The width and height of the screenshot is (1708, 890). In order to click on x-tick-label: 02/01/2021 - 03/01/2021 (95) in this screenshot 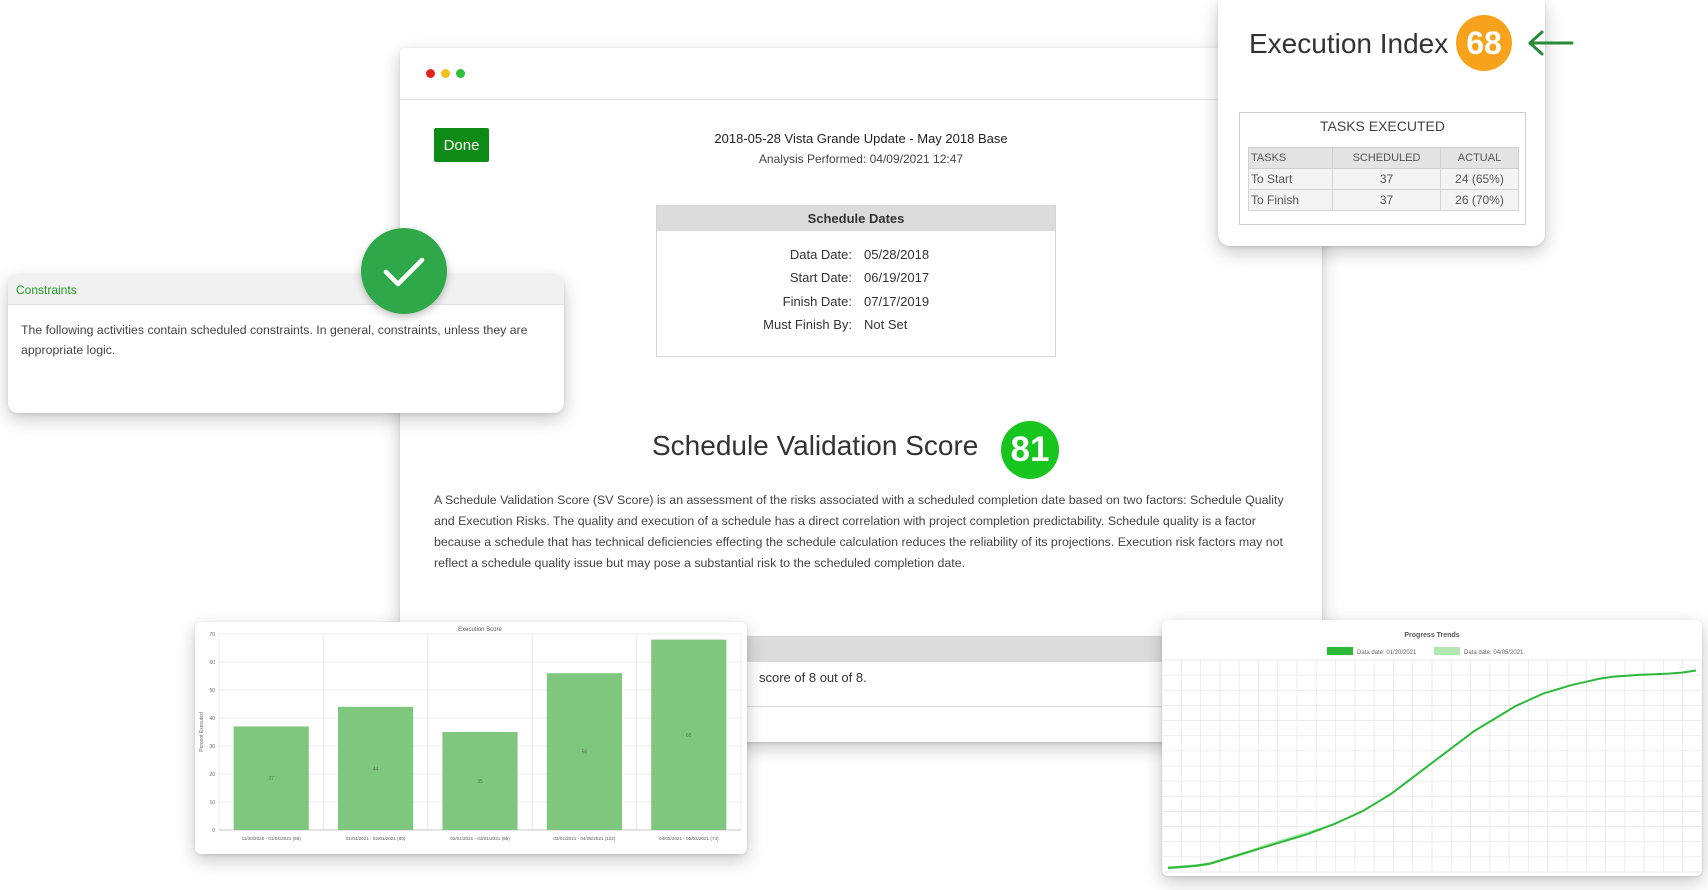, I will do `click(480, 838)`.